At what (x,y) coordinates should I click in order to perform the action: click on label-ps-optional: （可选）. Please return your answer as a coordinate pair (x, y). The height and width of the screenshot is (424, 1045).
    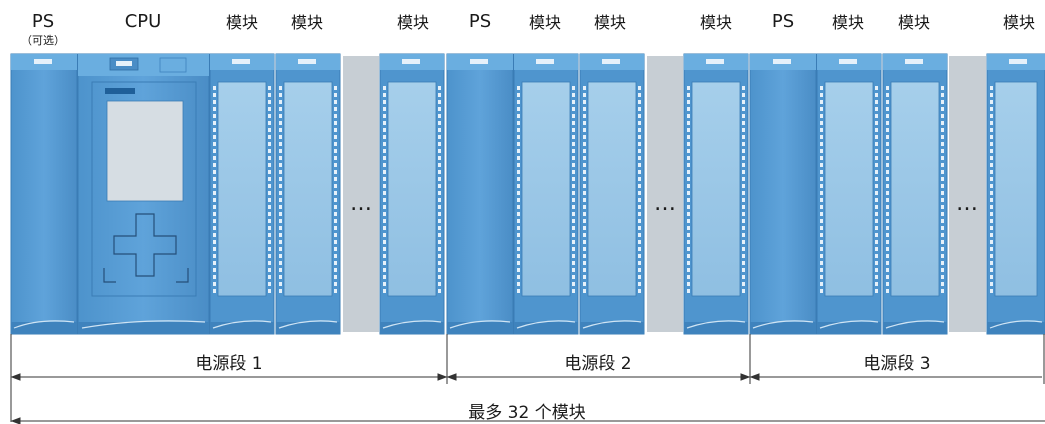
    Looking at the image, I should click on (43, 40).